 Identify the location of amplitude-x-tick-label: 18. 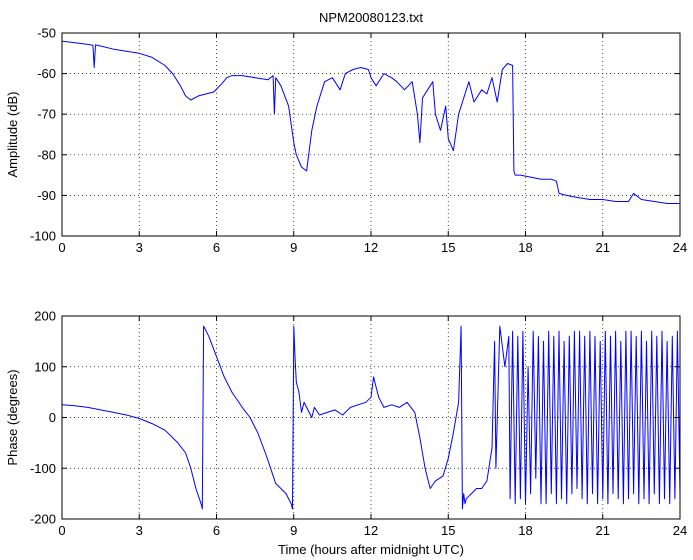
(525, 247).